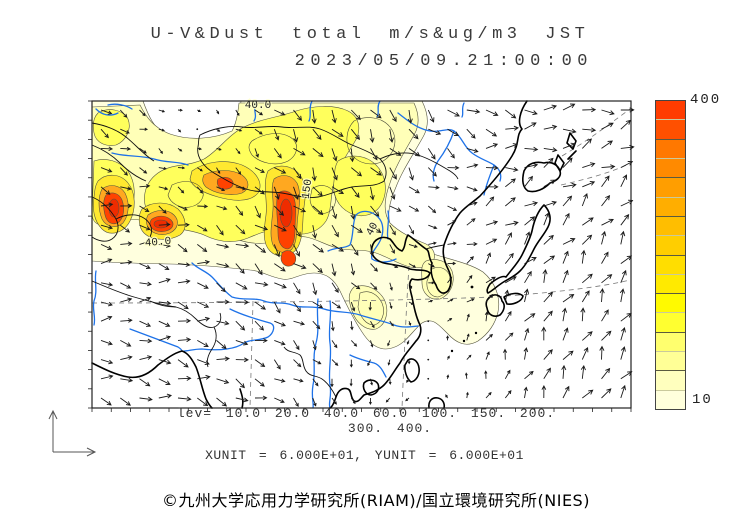  Describe the element at coordinates (390, 428) in the screenshot. I see `contour-levels-line2: 300. 400.` at that location.